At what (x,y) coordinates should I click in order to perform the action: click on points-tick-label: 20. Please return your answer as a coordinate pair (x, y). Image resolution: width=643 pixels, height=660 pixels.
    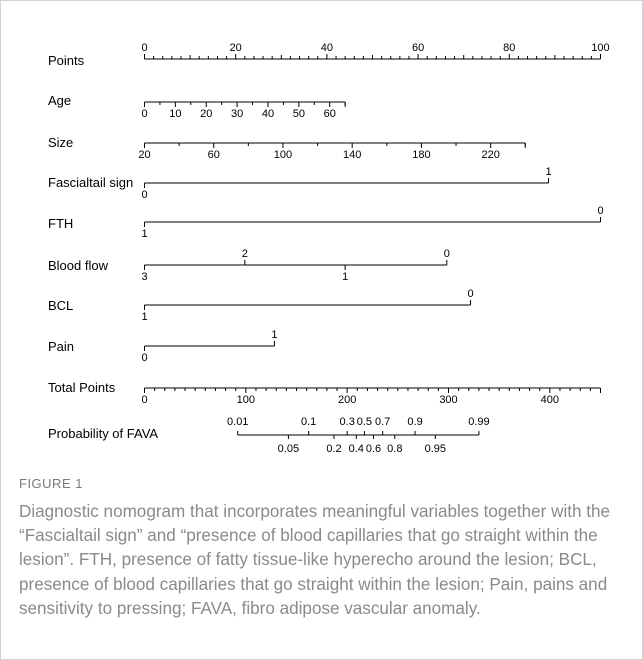
    Looking at the image, I should click on (236, 48).